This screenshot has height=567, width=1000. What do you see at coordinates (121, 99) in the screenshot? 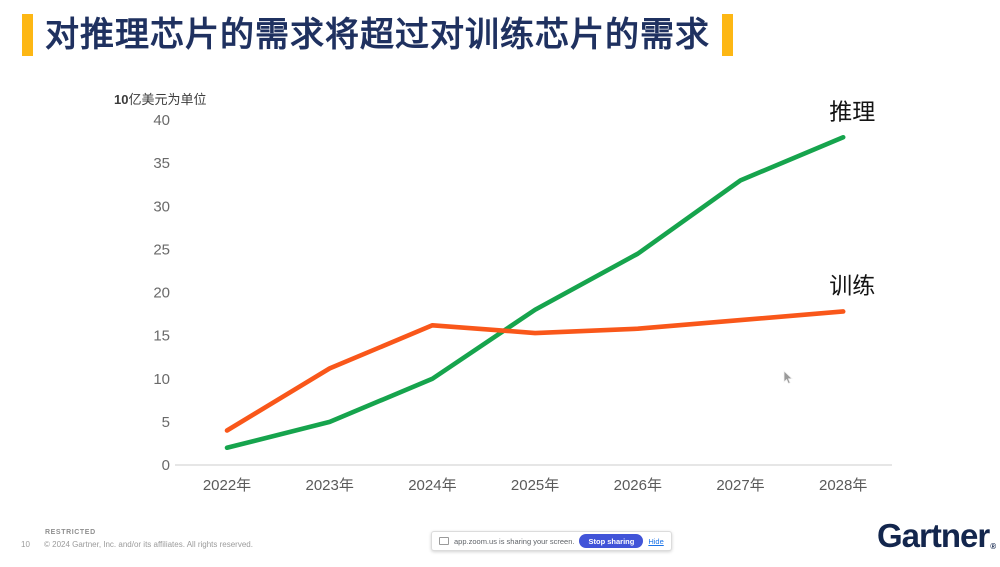
I see `unit-label-number: 10` at bounding box center [121, 99].